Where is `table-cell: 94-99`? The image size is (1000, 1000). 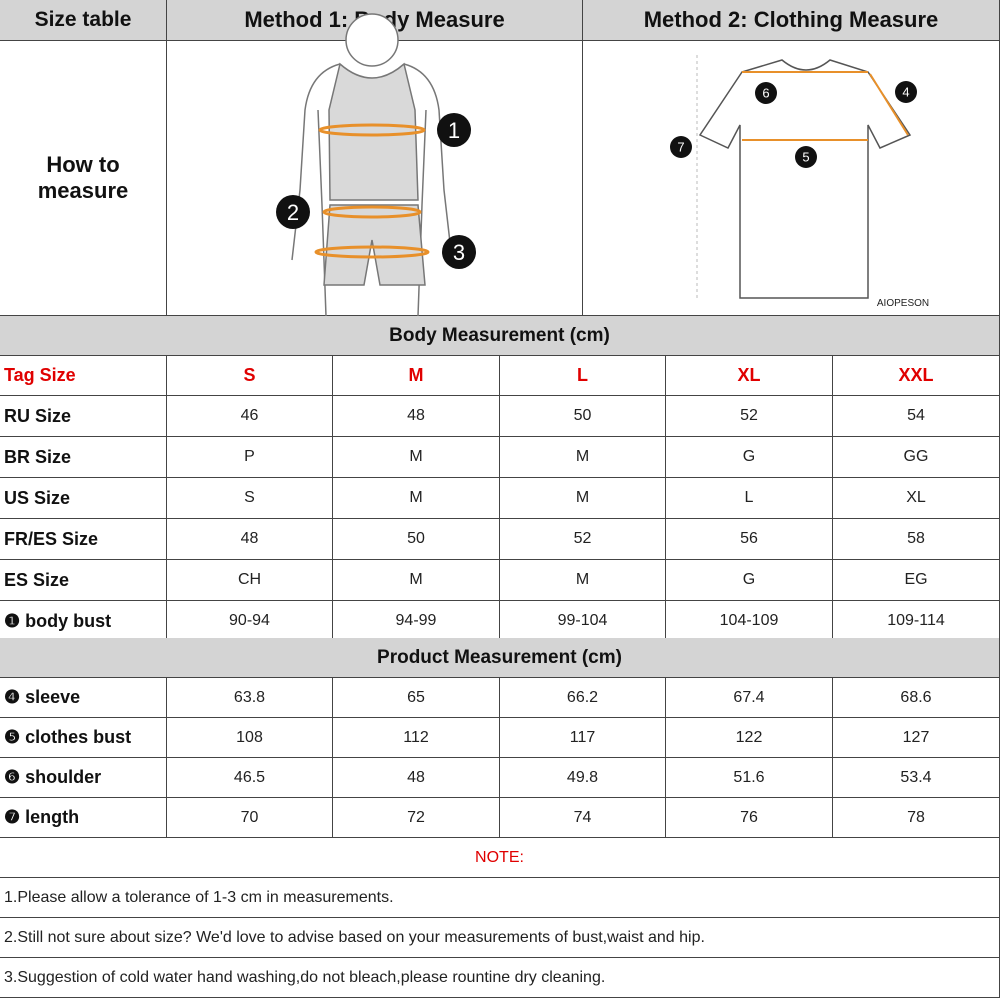
table-cell: 94-99 is located at coordinates (416, 621).